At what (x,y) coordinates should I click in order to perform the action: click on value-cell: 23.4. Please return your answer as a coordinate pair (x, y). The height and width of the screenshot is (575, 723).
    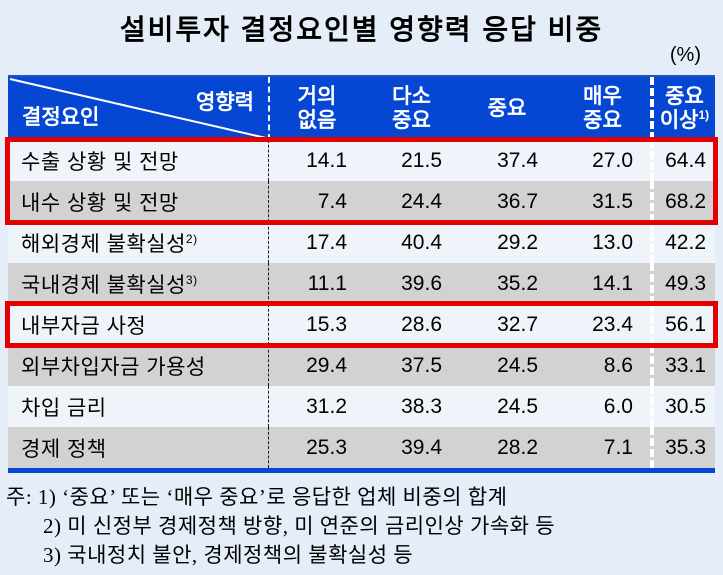
    Looking at the image, I should click on (612, 324).